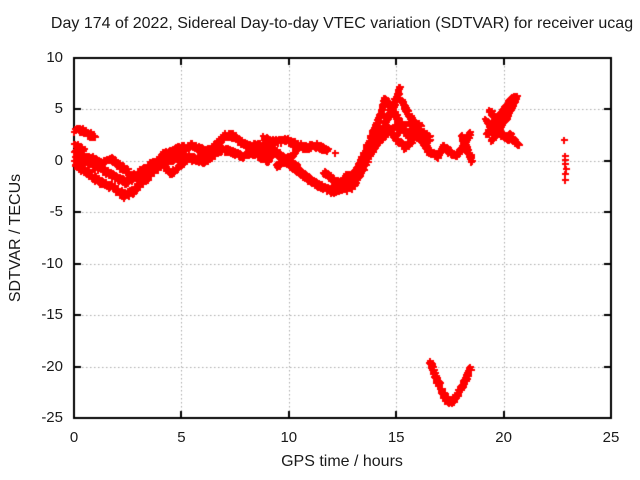 The image size is (640, 480). What do you see at coordinates (396, 437) in the screenshot?
I see `x-tick-label: 15` at bounding box center [396, 437].